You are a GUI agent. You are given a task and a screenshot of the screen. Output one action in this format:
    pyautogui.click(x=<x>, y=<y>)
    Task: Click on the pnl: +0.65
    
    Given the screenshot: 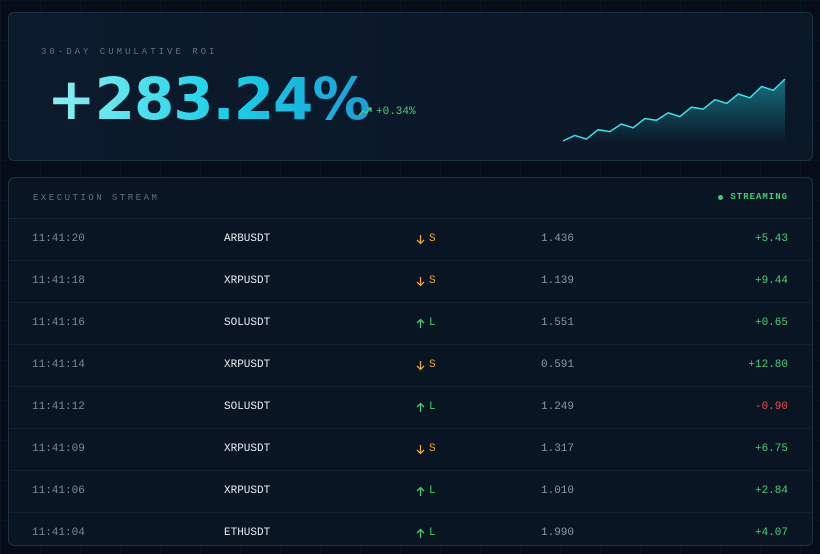 What is the action you would take?
    pyautogui.click(x=771, y=323)
    